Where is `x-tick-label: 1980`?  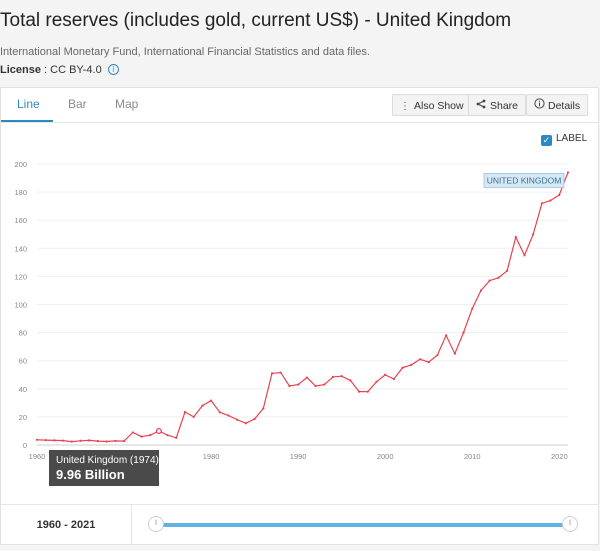
x-tick-label: 1980 is located at coordinates (211, 456).